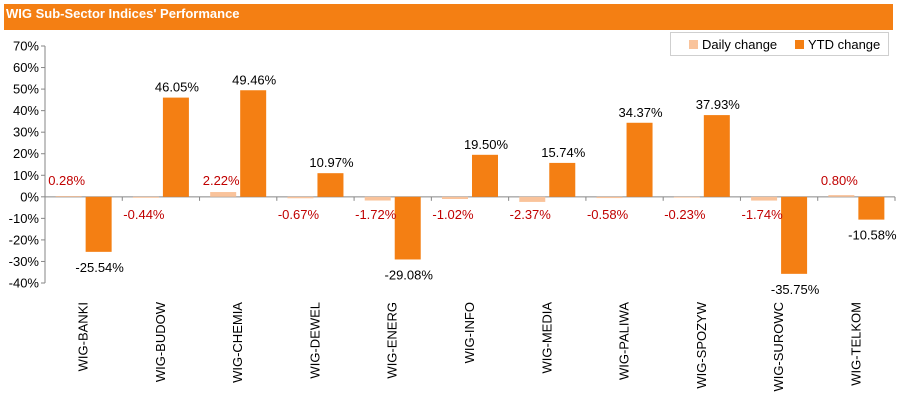  Describe the element at coordinates (392, 340) in the screenshot. I see `category-label: WIG-ENERG` at that location.